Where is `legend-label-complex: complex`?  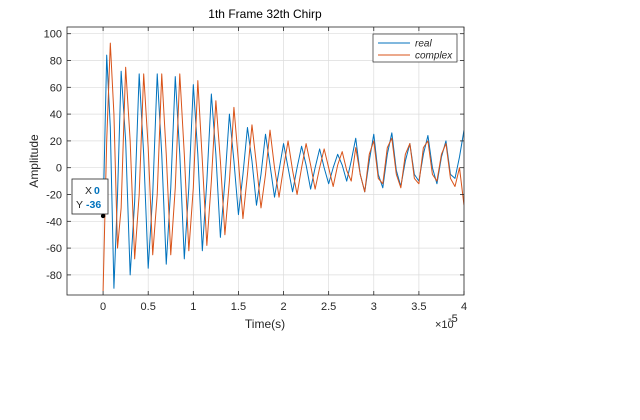 legend-label-complex: complex is located at coordinates (434, 56).